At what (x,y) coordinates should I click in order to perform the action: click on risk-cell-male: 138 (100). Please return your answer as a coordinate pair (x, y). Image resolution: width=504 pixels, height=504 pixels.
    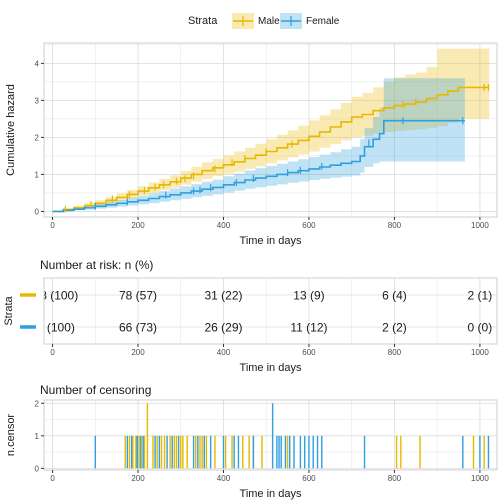
    Looking at the image, I should click on (52, 296).